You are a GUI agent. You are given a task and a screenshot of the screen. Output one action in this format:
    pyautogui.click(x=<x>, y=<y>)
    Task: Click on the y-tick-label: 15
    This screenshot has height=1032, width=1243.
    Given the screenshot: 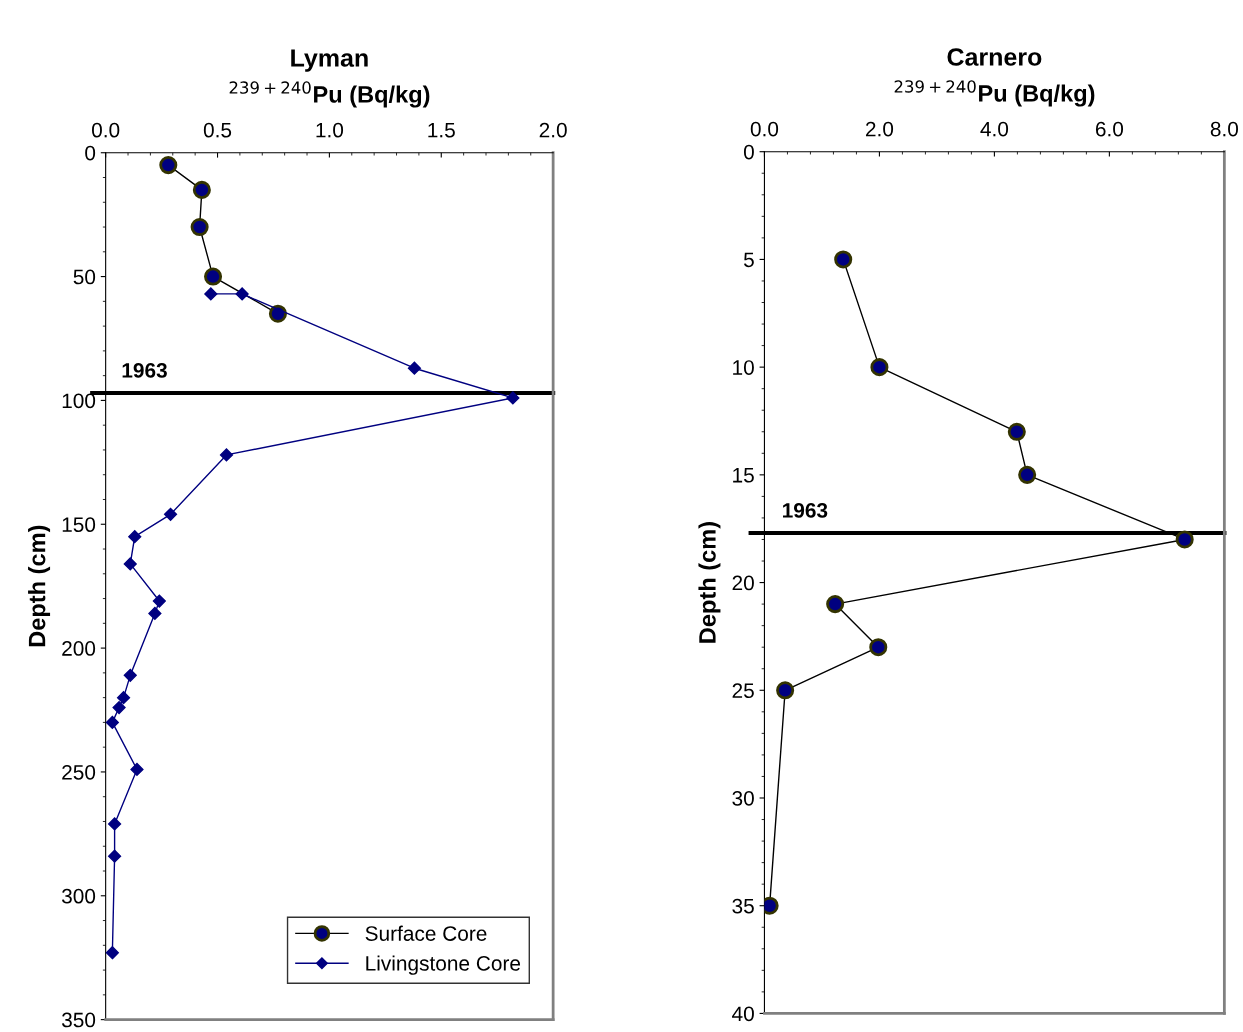 What is the action you would take?
    pyautogui.click(x=743, y=475)
    